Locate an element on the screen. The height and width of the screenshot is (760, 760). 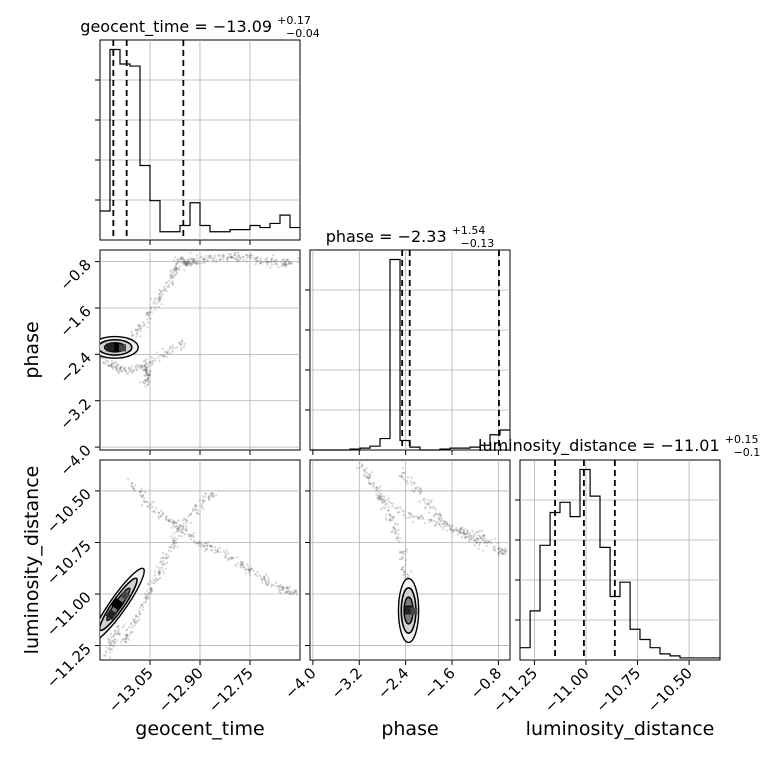
tick-label-phase: −3.2 is located at coordinates (75, 414).